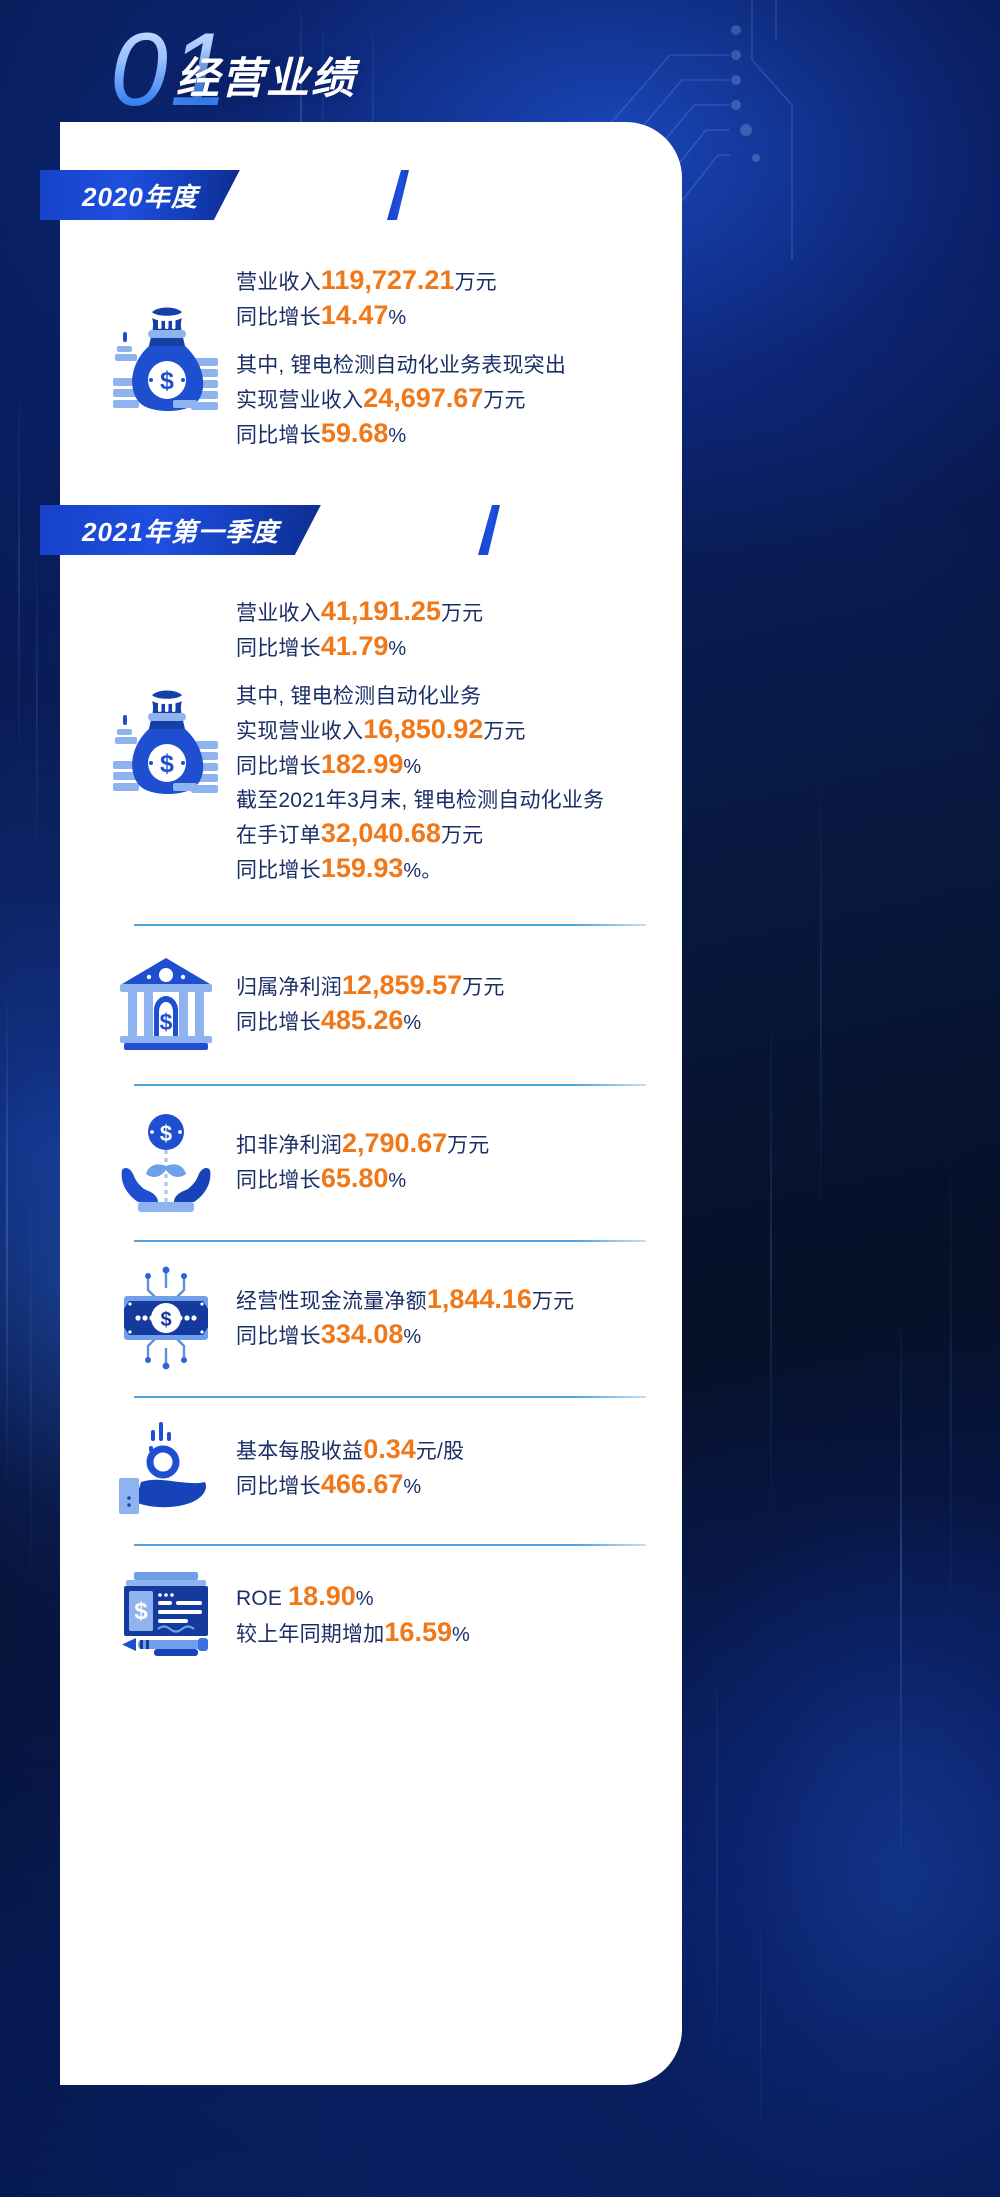 This screenshot has width=1000, height=2197. Describe the element at coordinates (166, 1004) in the screenshot. I see `bank-icon: $` at that location.